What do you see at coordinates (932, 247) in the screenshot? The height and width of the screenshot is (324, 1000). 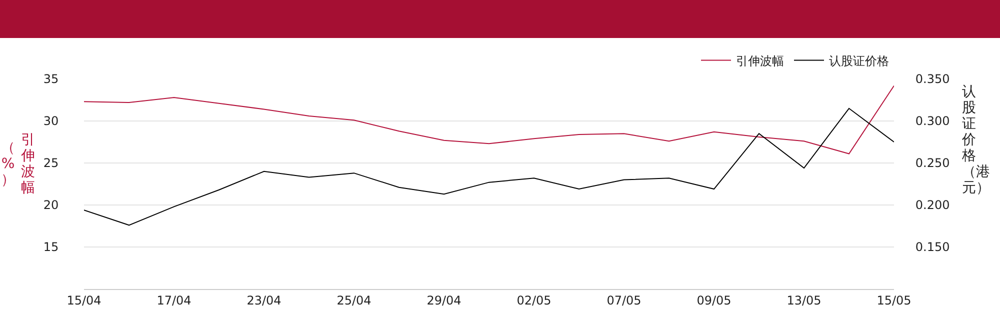 I see `y2-tick-label: 0.150` at bounding box center [932, 247].